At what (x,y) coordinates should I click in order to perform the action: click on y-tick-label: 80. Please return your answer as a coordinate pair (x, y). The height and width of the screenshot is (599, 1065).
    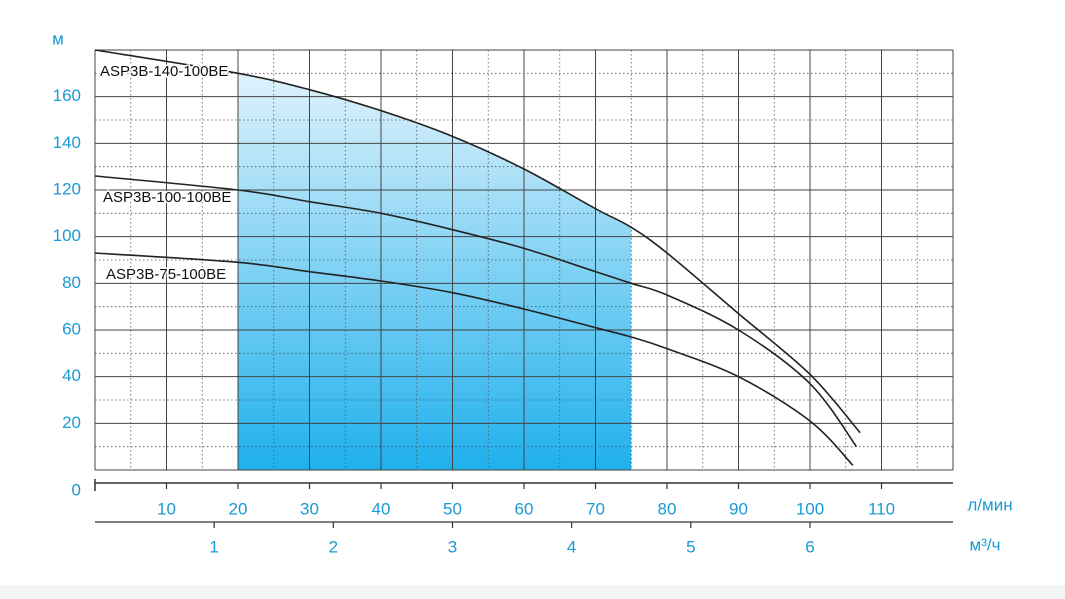
    Looking at the image, I should click on (71, 282).